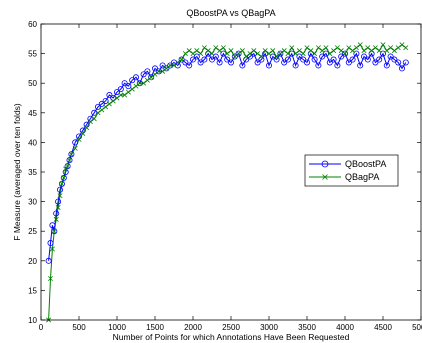 This screenshot has height=343, width=422. Describe the element at coordinates (155, 327) in the screenshot. I see `x-tick-label: 1500` at that location.